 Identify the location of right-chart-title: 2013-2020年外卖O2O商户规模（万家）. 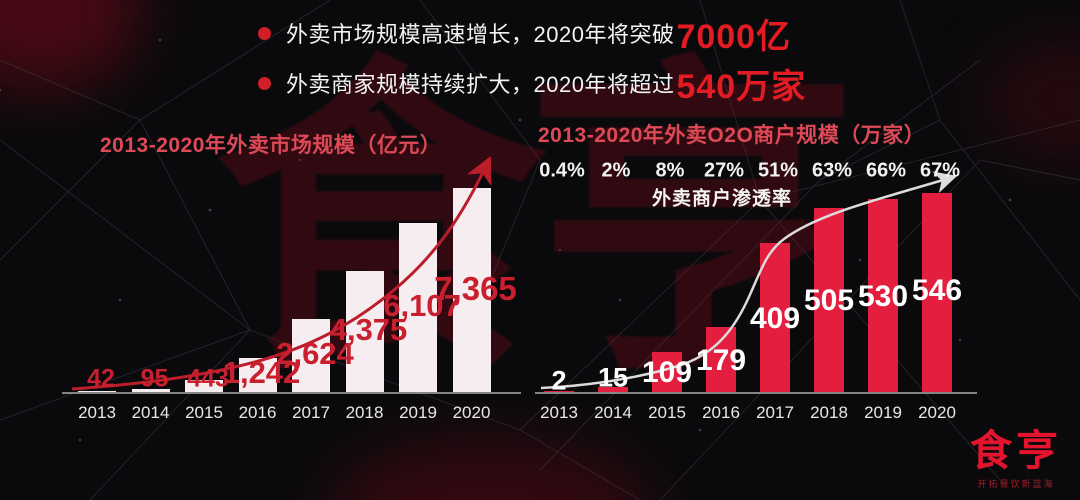
(732, 135).